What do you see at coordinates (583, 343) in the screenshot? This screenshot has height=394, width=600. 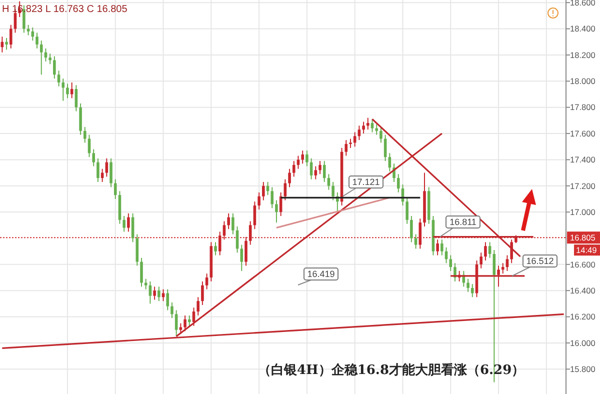 I see `y-tick-label: 16.000` at bounding box center [583, 343].